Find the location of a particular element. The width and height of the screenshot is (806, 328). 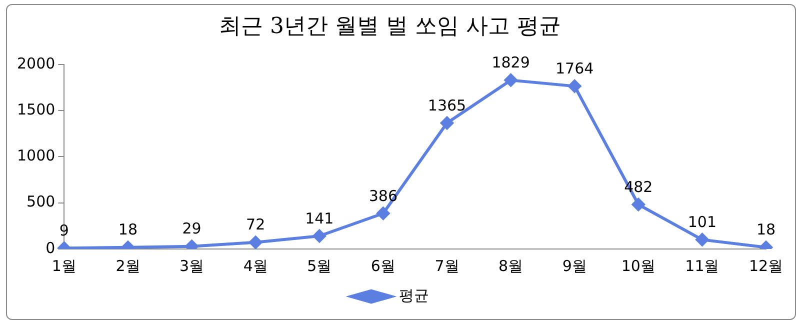

data-label: 101 is located at coordinates (702, 222).